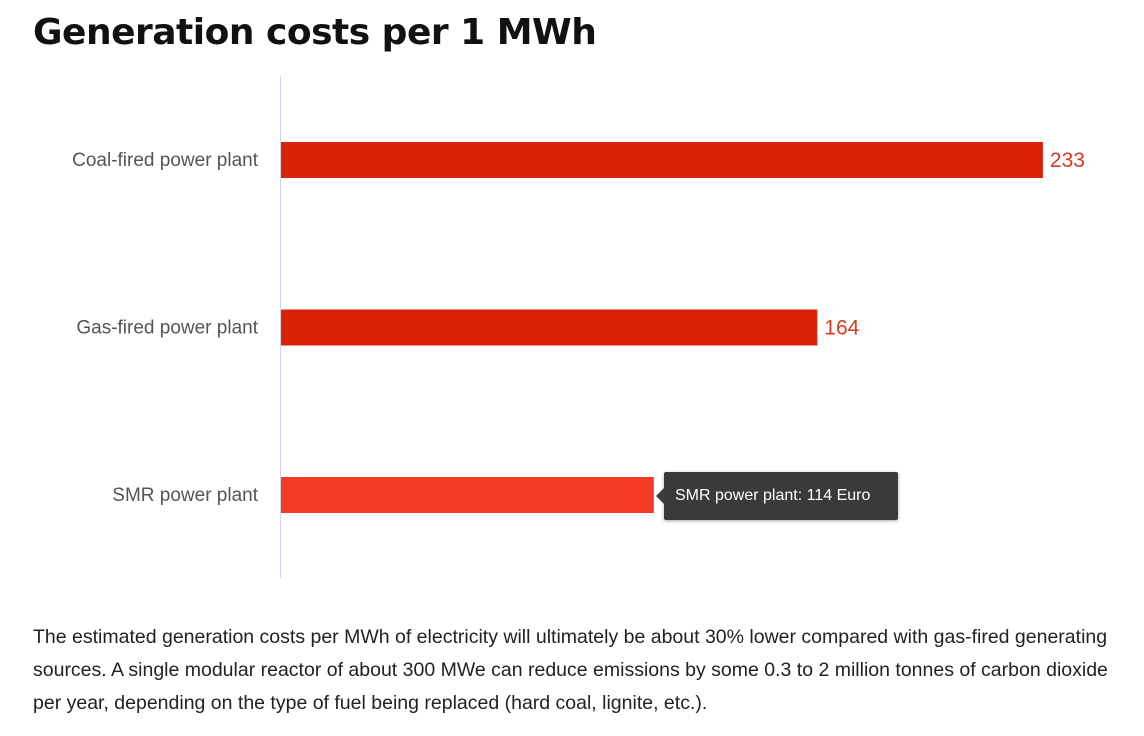 Image resolution: width=1144 pixels, height=736 pixels. I want to click on value-label: 233, so click(1067, 160).